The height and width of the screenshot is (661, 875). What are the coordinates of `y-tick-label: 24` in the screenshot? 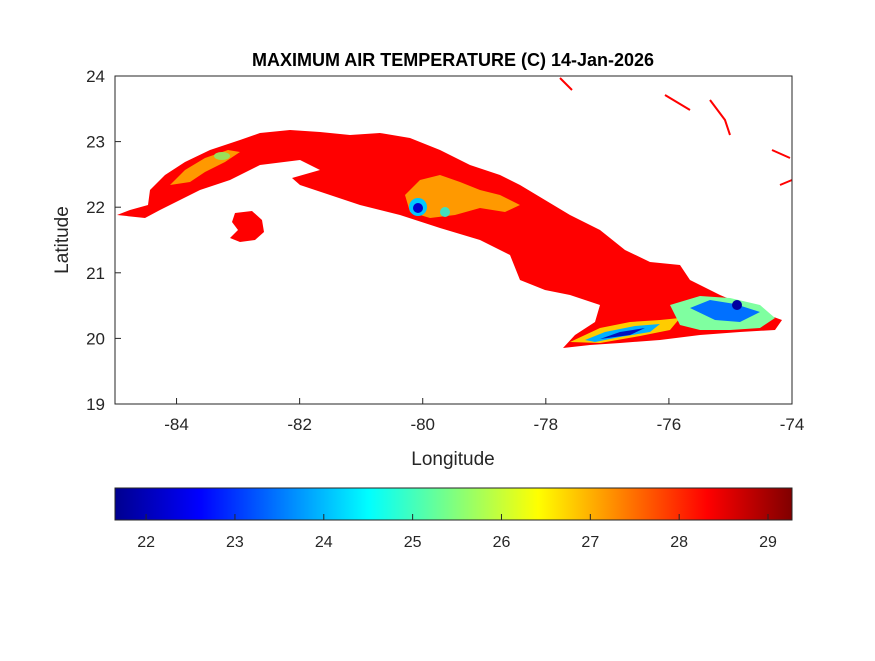 It's located at (95, 76).